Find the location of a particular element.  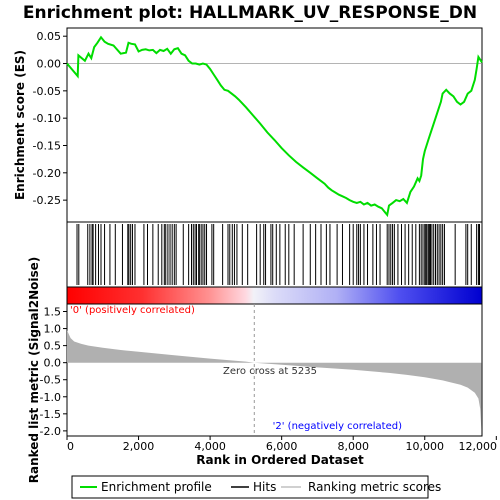

es-y-tick-label: -0.25 is located at coordinates (47, 200).